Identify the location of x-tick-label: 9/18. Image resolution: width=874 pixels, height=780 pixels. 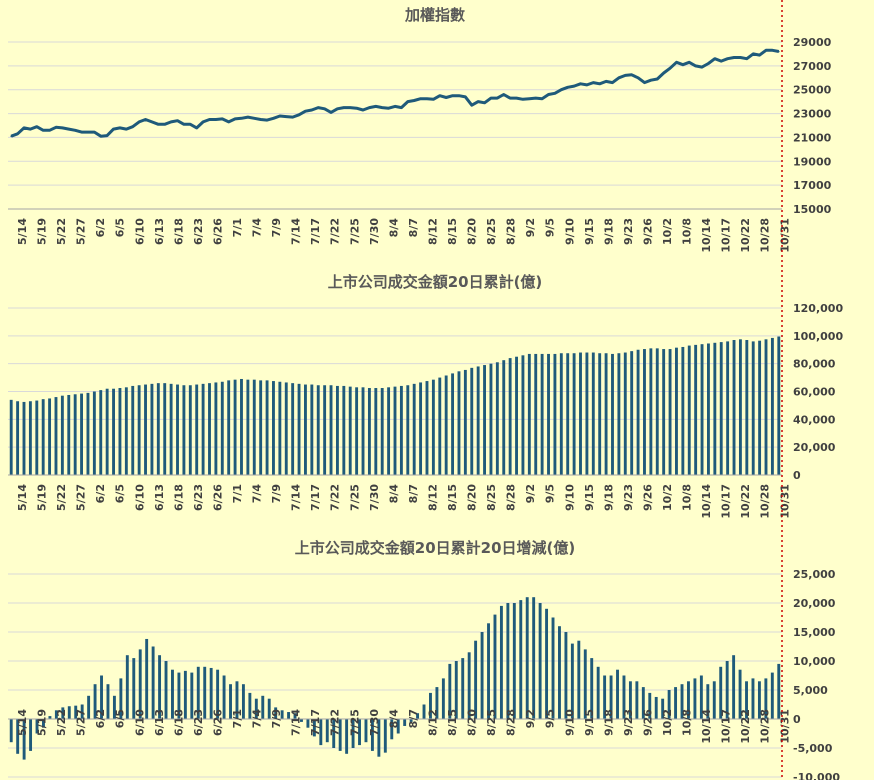
(608, 497).